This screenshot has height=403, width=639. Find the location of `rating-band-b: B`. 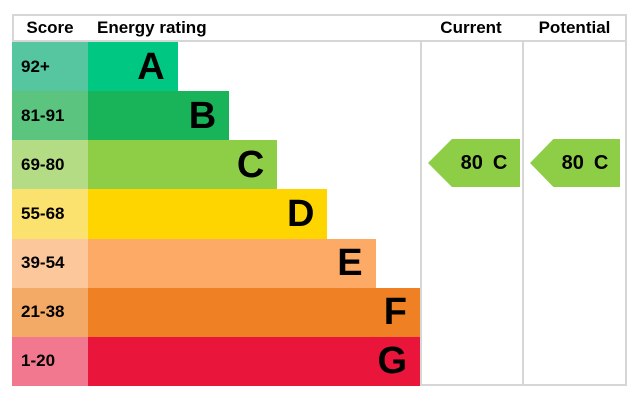

rating-band-b: B is located at coordinates (159, 116).